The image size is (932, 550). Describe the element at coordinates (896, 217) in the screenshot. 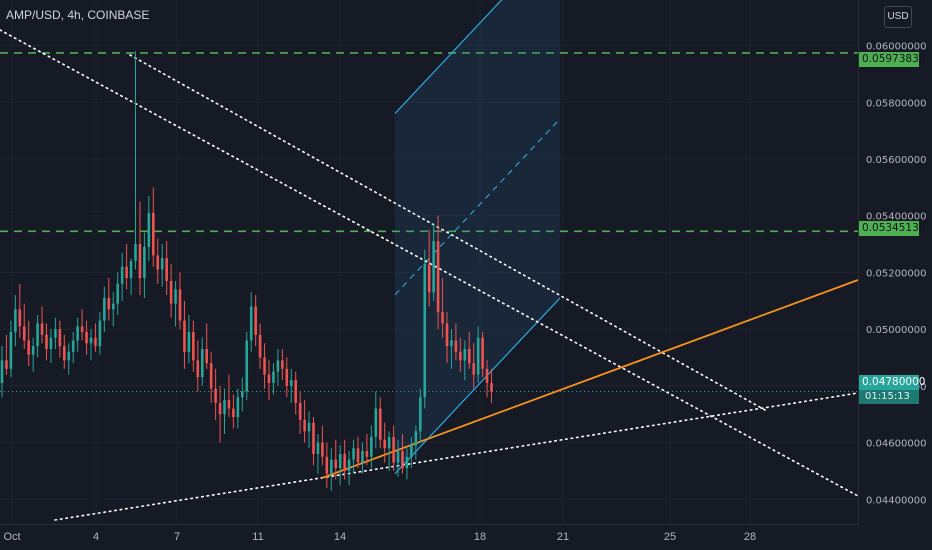

I see `price-tick-label: 0.05400000` at that location.